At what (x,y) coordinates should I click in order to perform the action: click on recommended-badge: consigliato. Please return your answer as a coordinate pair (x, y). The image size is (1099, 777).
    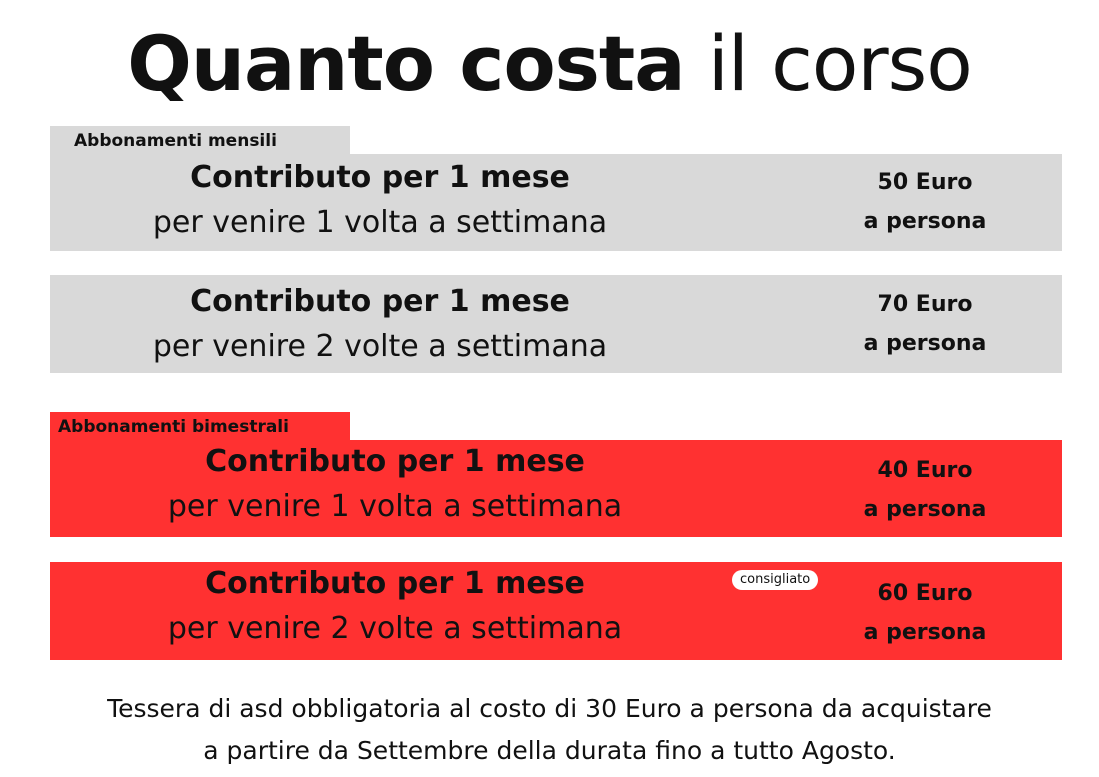
    Looking at the image, I should click on (775, 580).